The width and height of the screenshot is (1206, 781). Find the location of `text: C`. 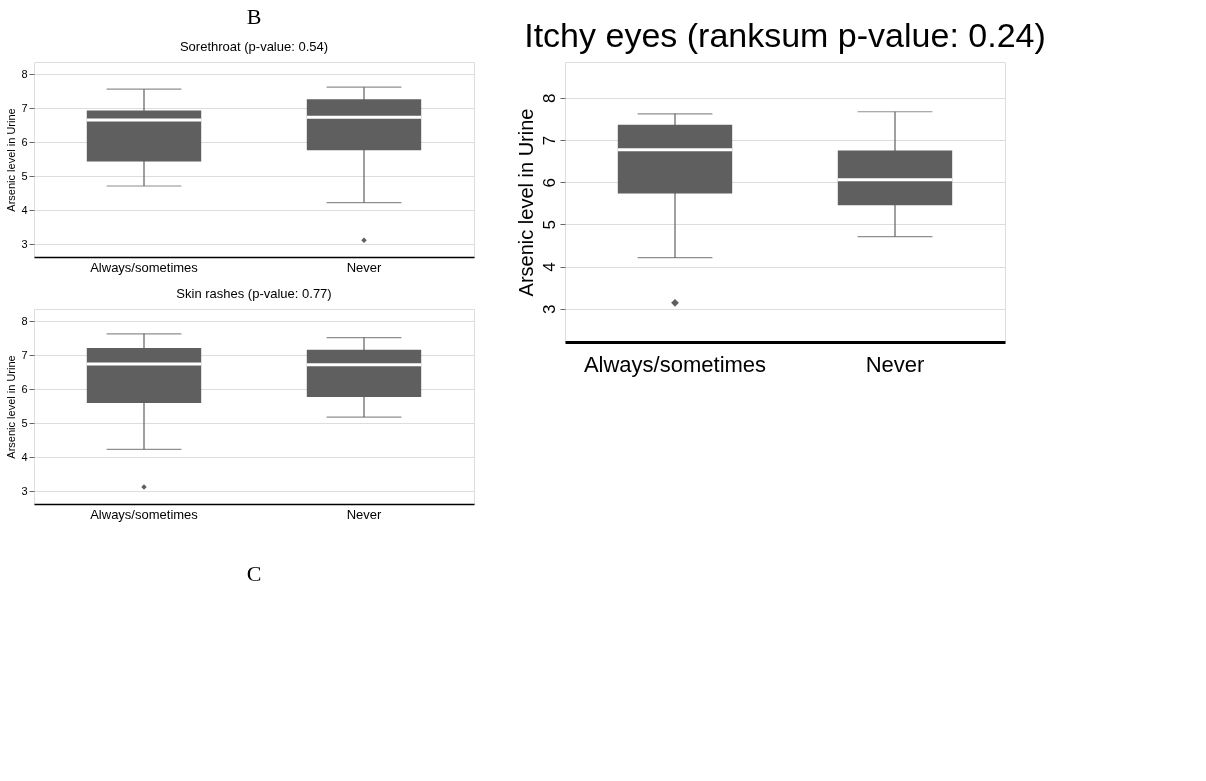

text: C is located at coordinates (254, 573).